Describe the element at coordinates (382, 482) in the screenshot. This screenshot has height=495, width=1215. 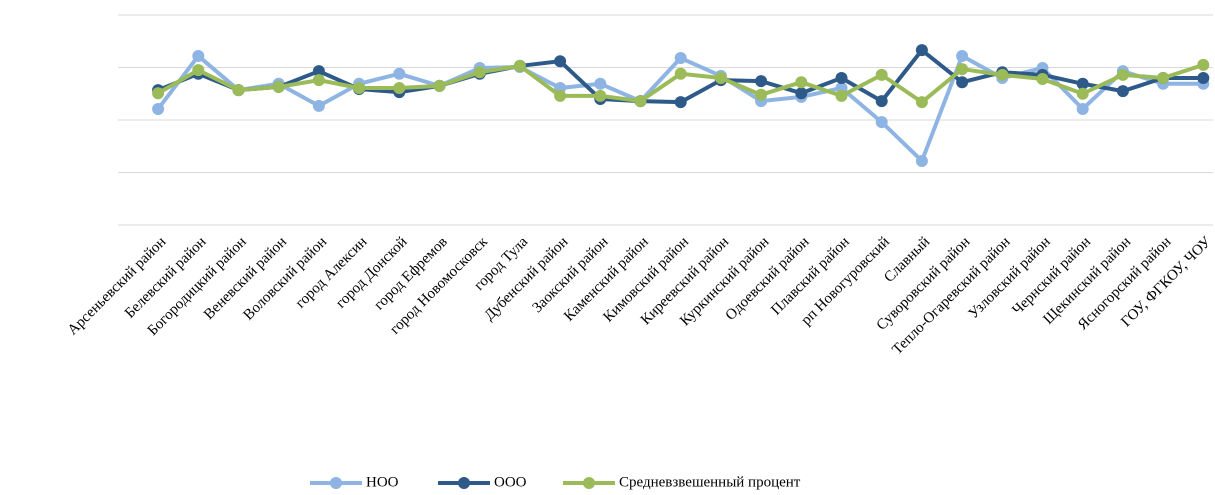
I see `legend-label: НОО` at that location.